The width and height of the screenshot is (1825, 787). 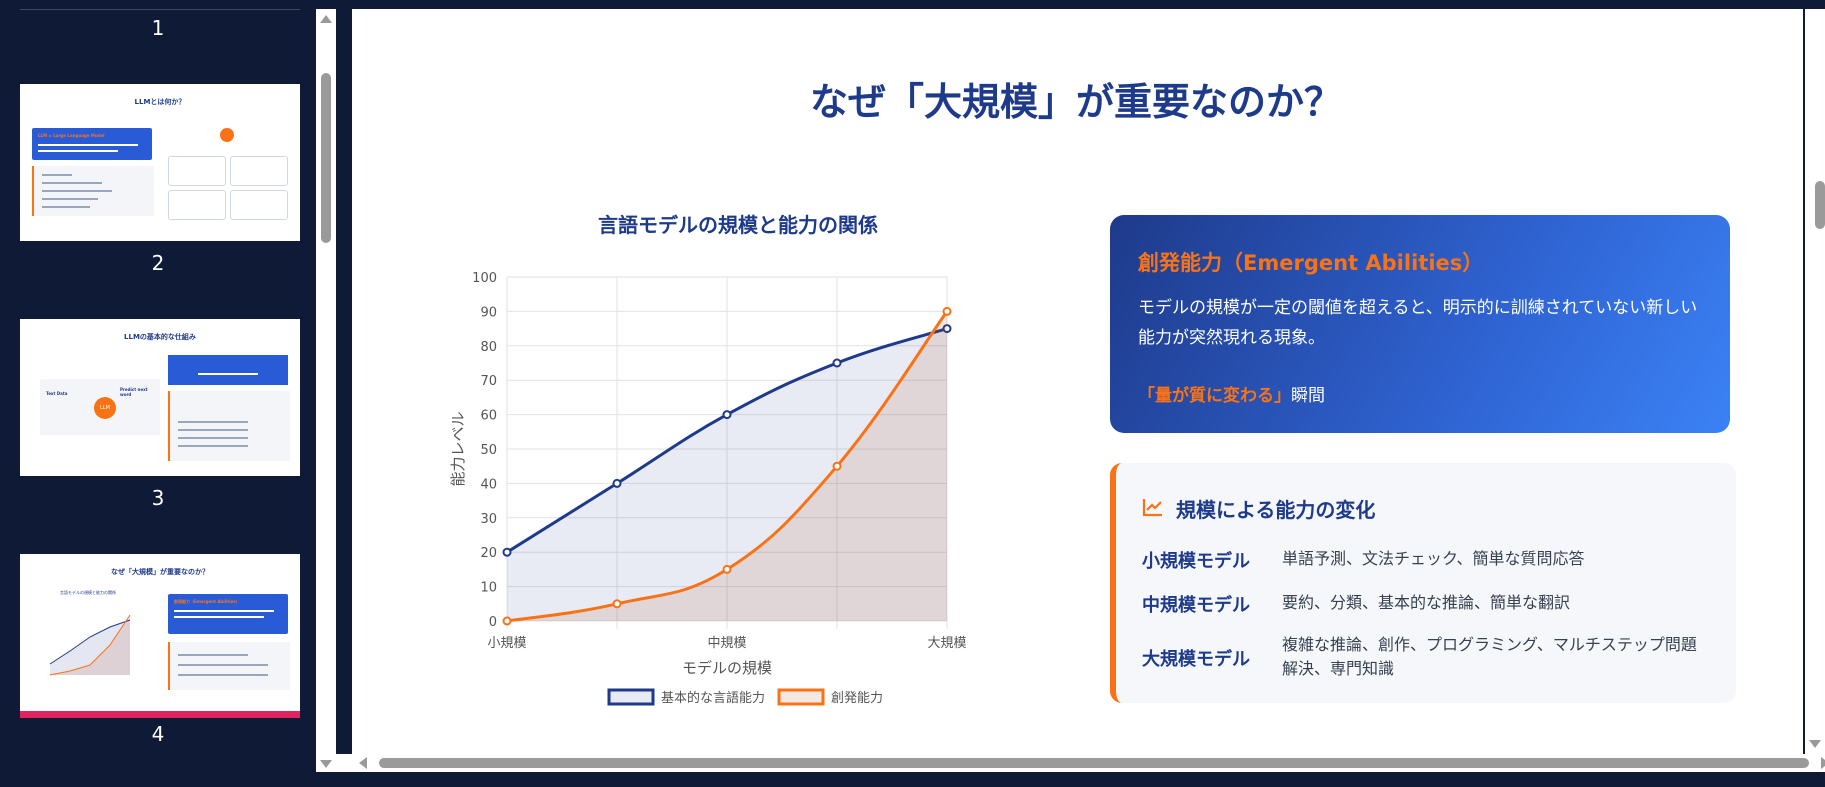 I want to click on emergent-card-quote: 「量が質に変わる」瞬間, so click(x=1231, y=393).